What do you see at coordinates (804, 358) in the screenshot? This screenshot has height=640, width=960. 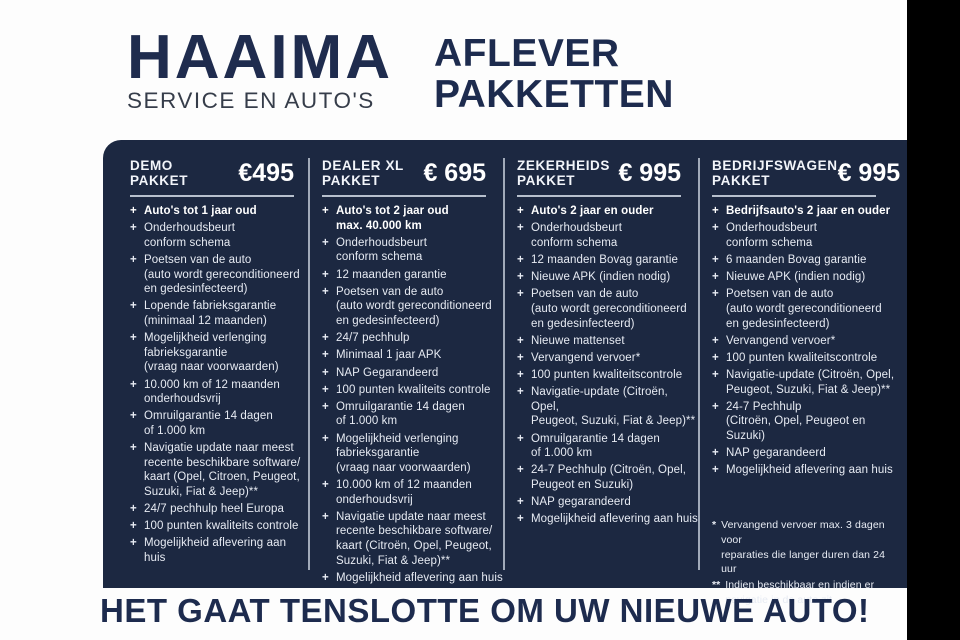 I see `package-item: + 100 punten kwaliteitscontrole` at bounding box center [804, 358].